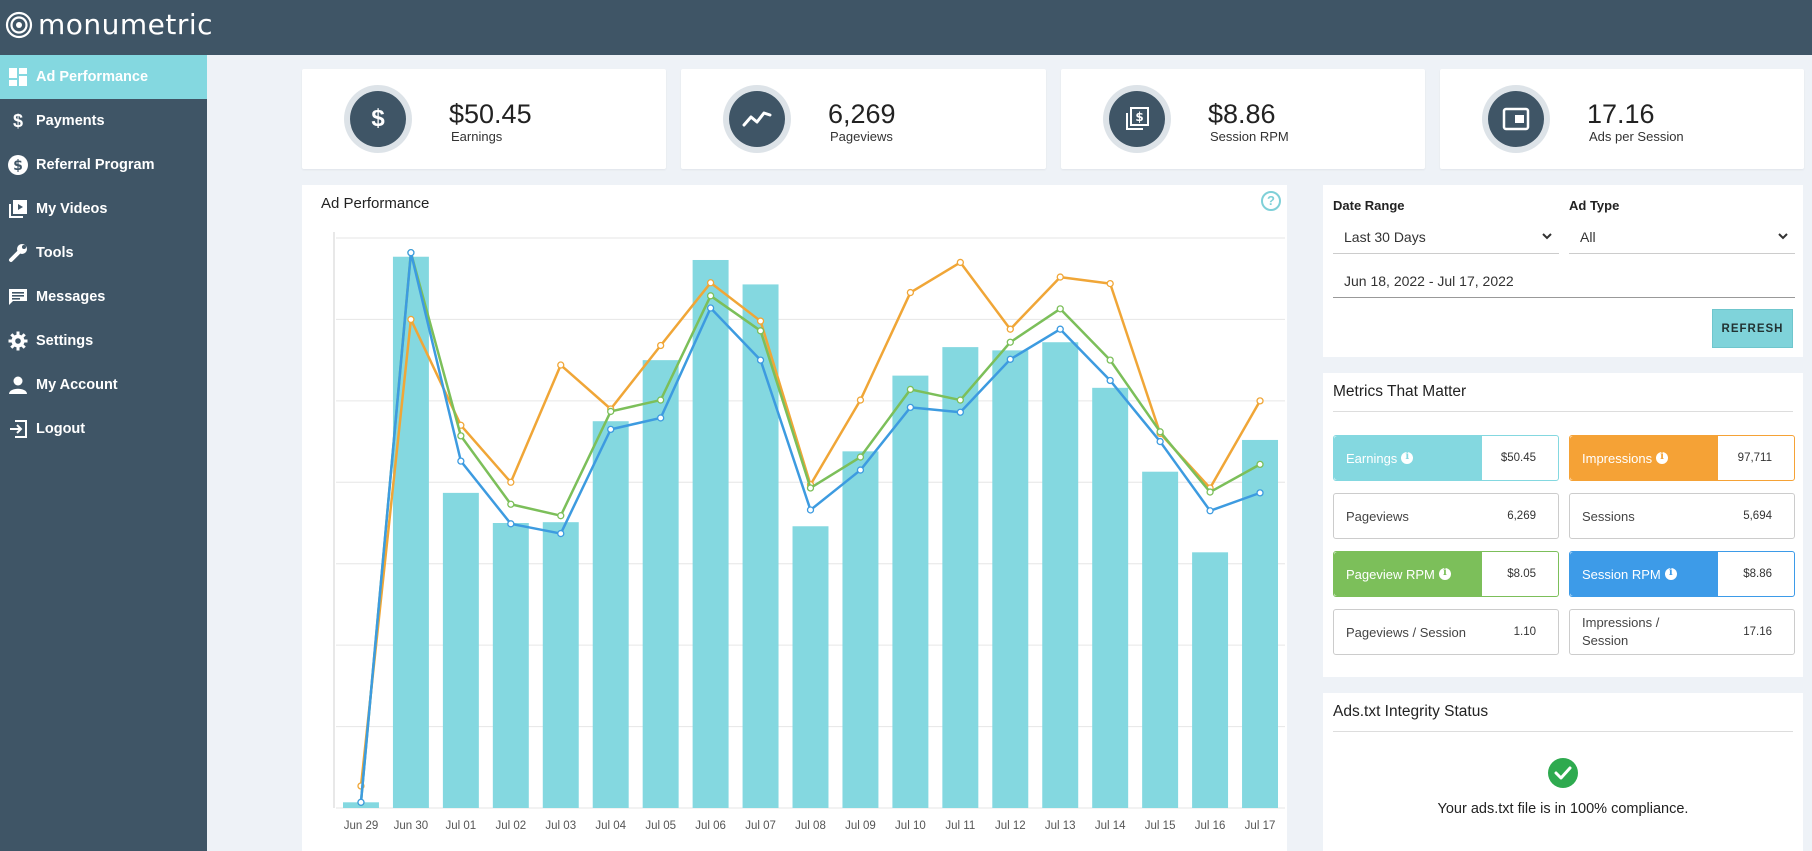 The width and height of the screenshot is (1812, 851). I want to click on ad-type-select: All, so click(1682, 238).